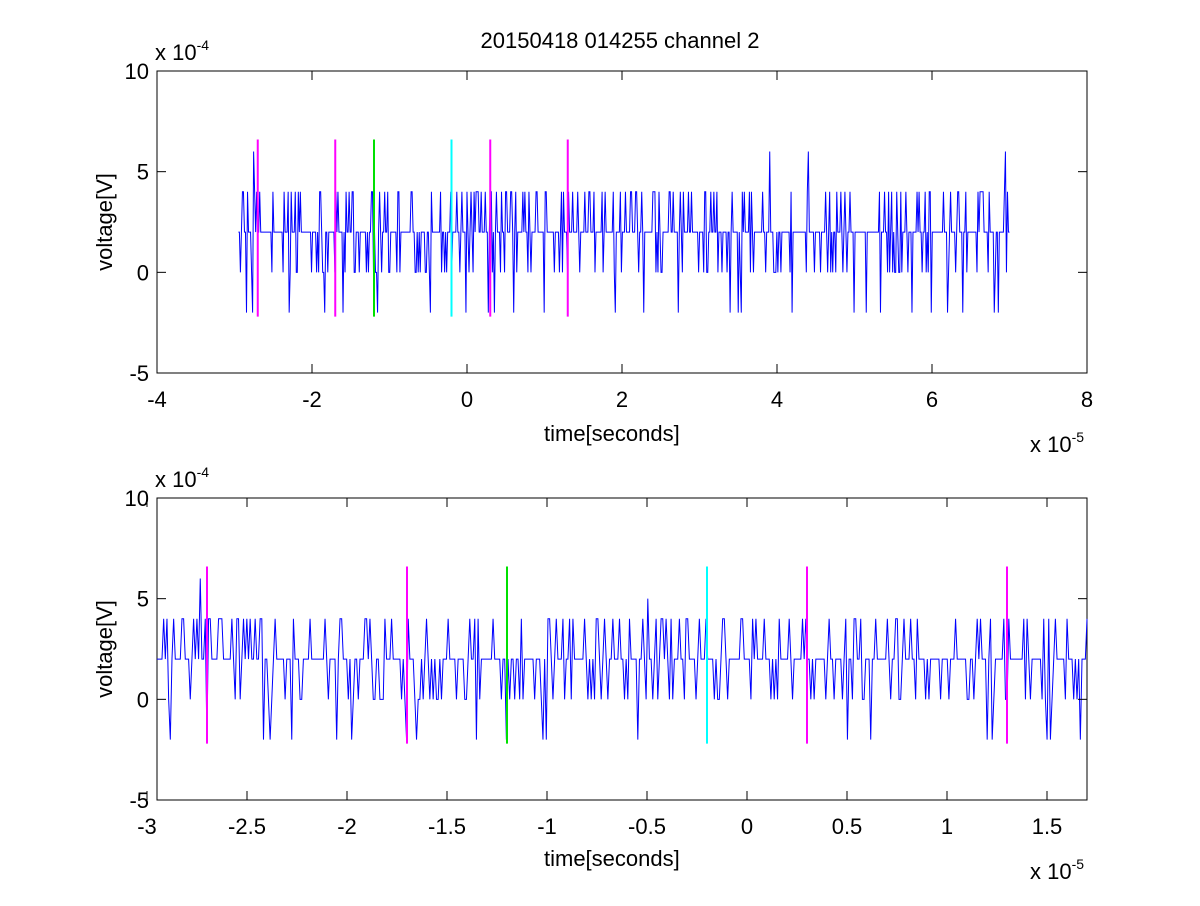 The width and height of the screenshot is (1200, 906). What do you see at coordinates (647, 826) in the screenshot?
I see `bottom-plot-xtick-label: -0.5` at bounding box center [647, 826].